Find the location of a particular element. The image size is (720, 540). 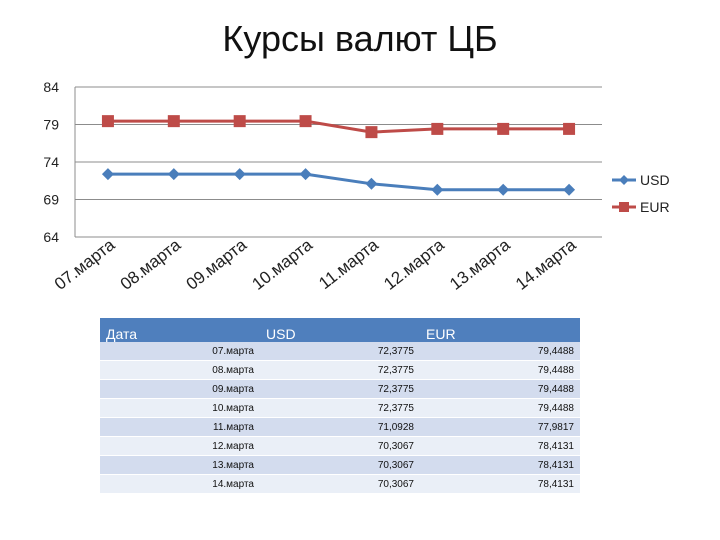

table-row: 11.марта 71,0928 77,9817 is located at coordinates (340, 427).